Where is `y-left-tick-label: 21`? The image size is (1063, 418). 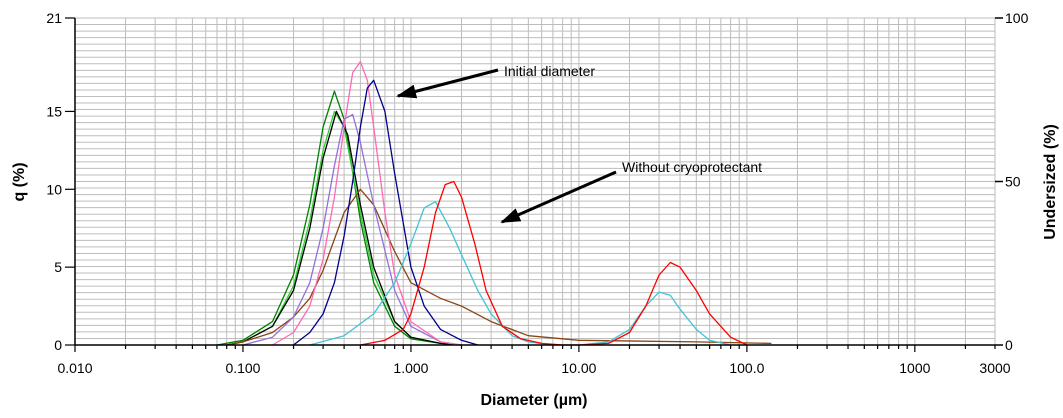
y-left-tick-label: 21 is located at coordinates (54, 18).